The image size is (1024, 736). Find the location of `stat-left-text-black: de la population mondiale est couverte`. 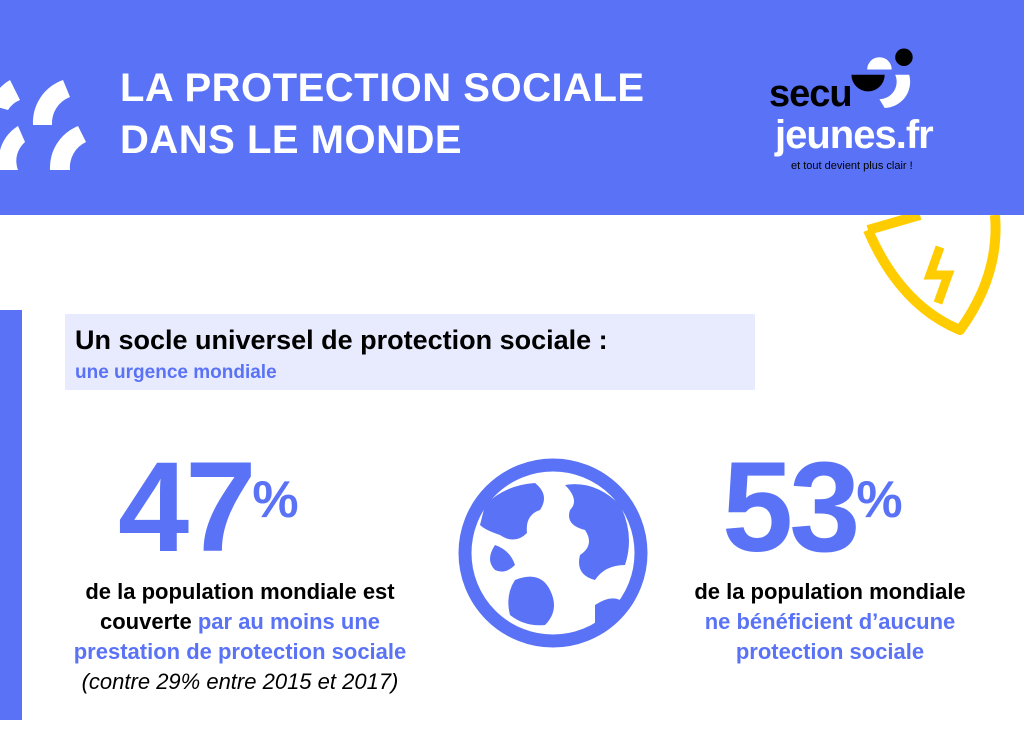

stat-left-text-black: de la population mondiale est couverte is located at coordinates (240, 606).